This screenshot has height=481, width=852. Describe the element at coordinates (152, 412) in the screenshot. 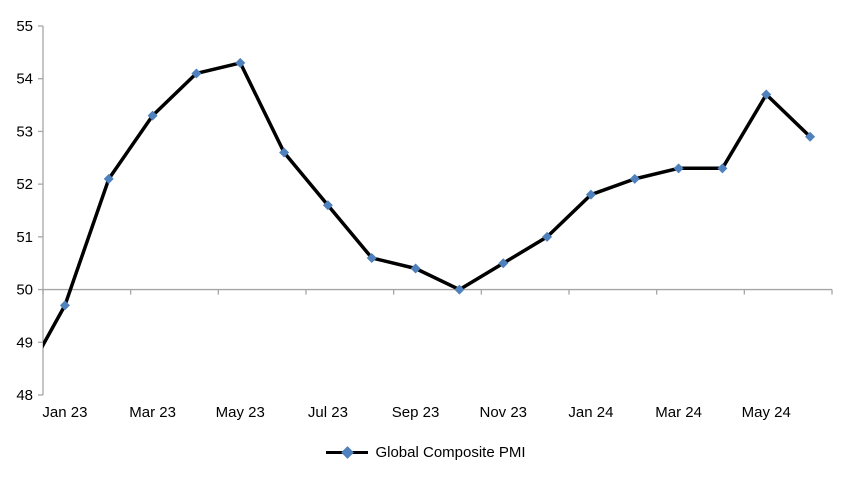

I see `x-axis-tick-label: Mar 23` at that location.